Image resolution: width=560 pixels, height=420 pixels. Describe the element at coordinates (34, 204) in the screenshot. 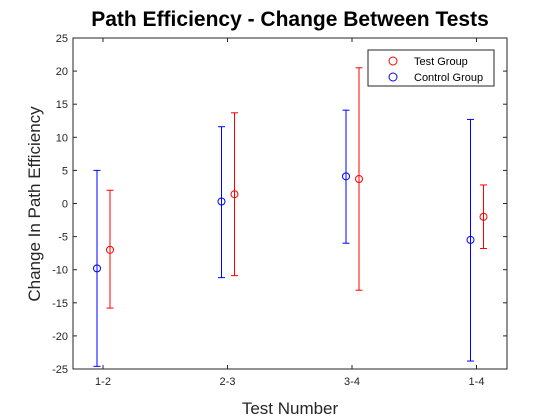

I see `y-axis-label: Change In Path Efficiency` at that location.